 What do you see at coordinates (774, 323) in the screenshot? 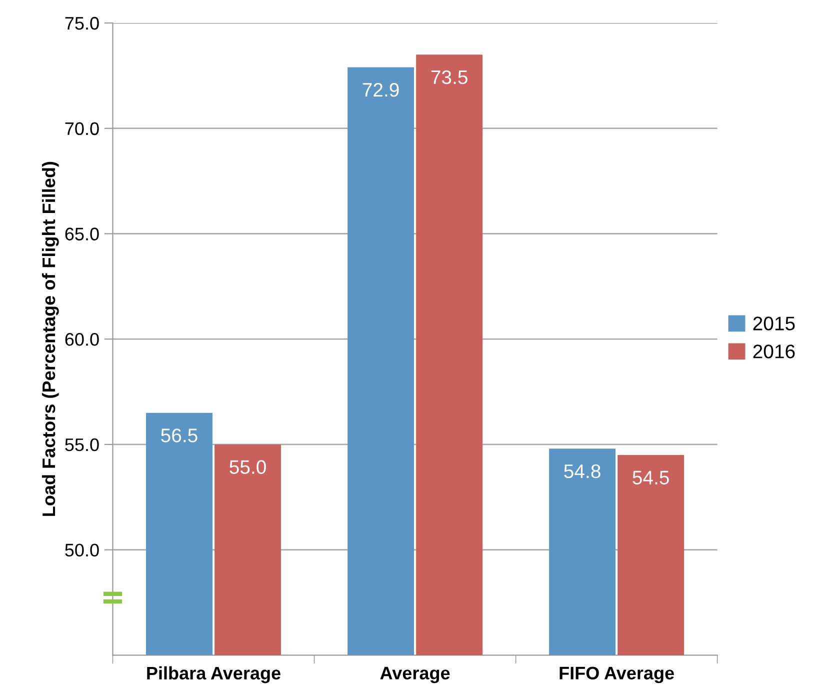
I see `legend-label: 2015` at bounding box center [774, 323].